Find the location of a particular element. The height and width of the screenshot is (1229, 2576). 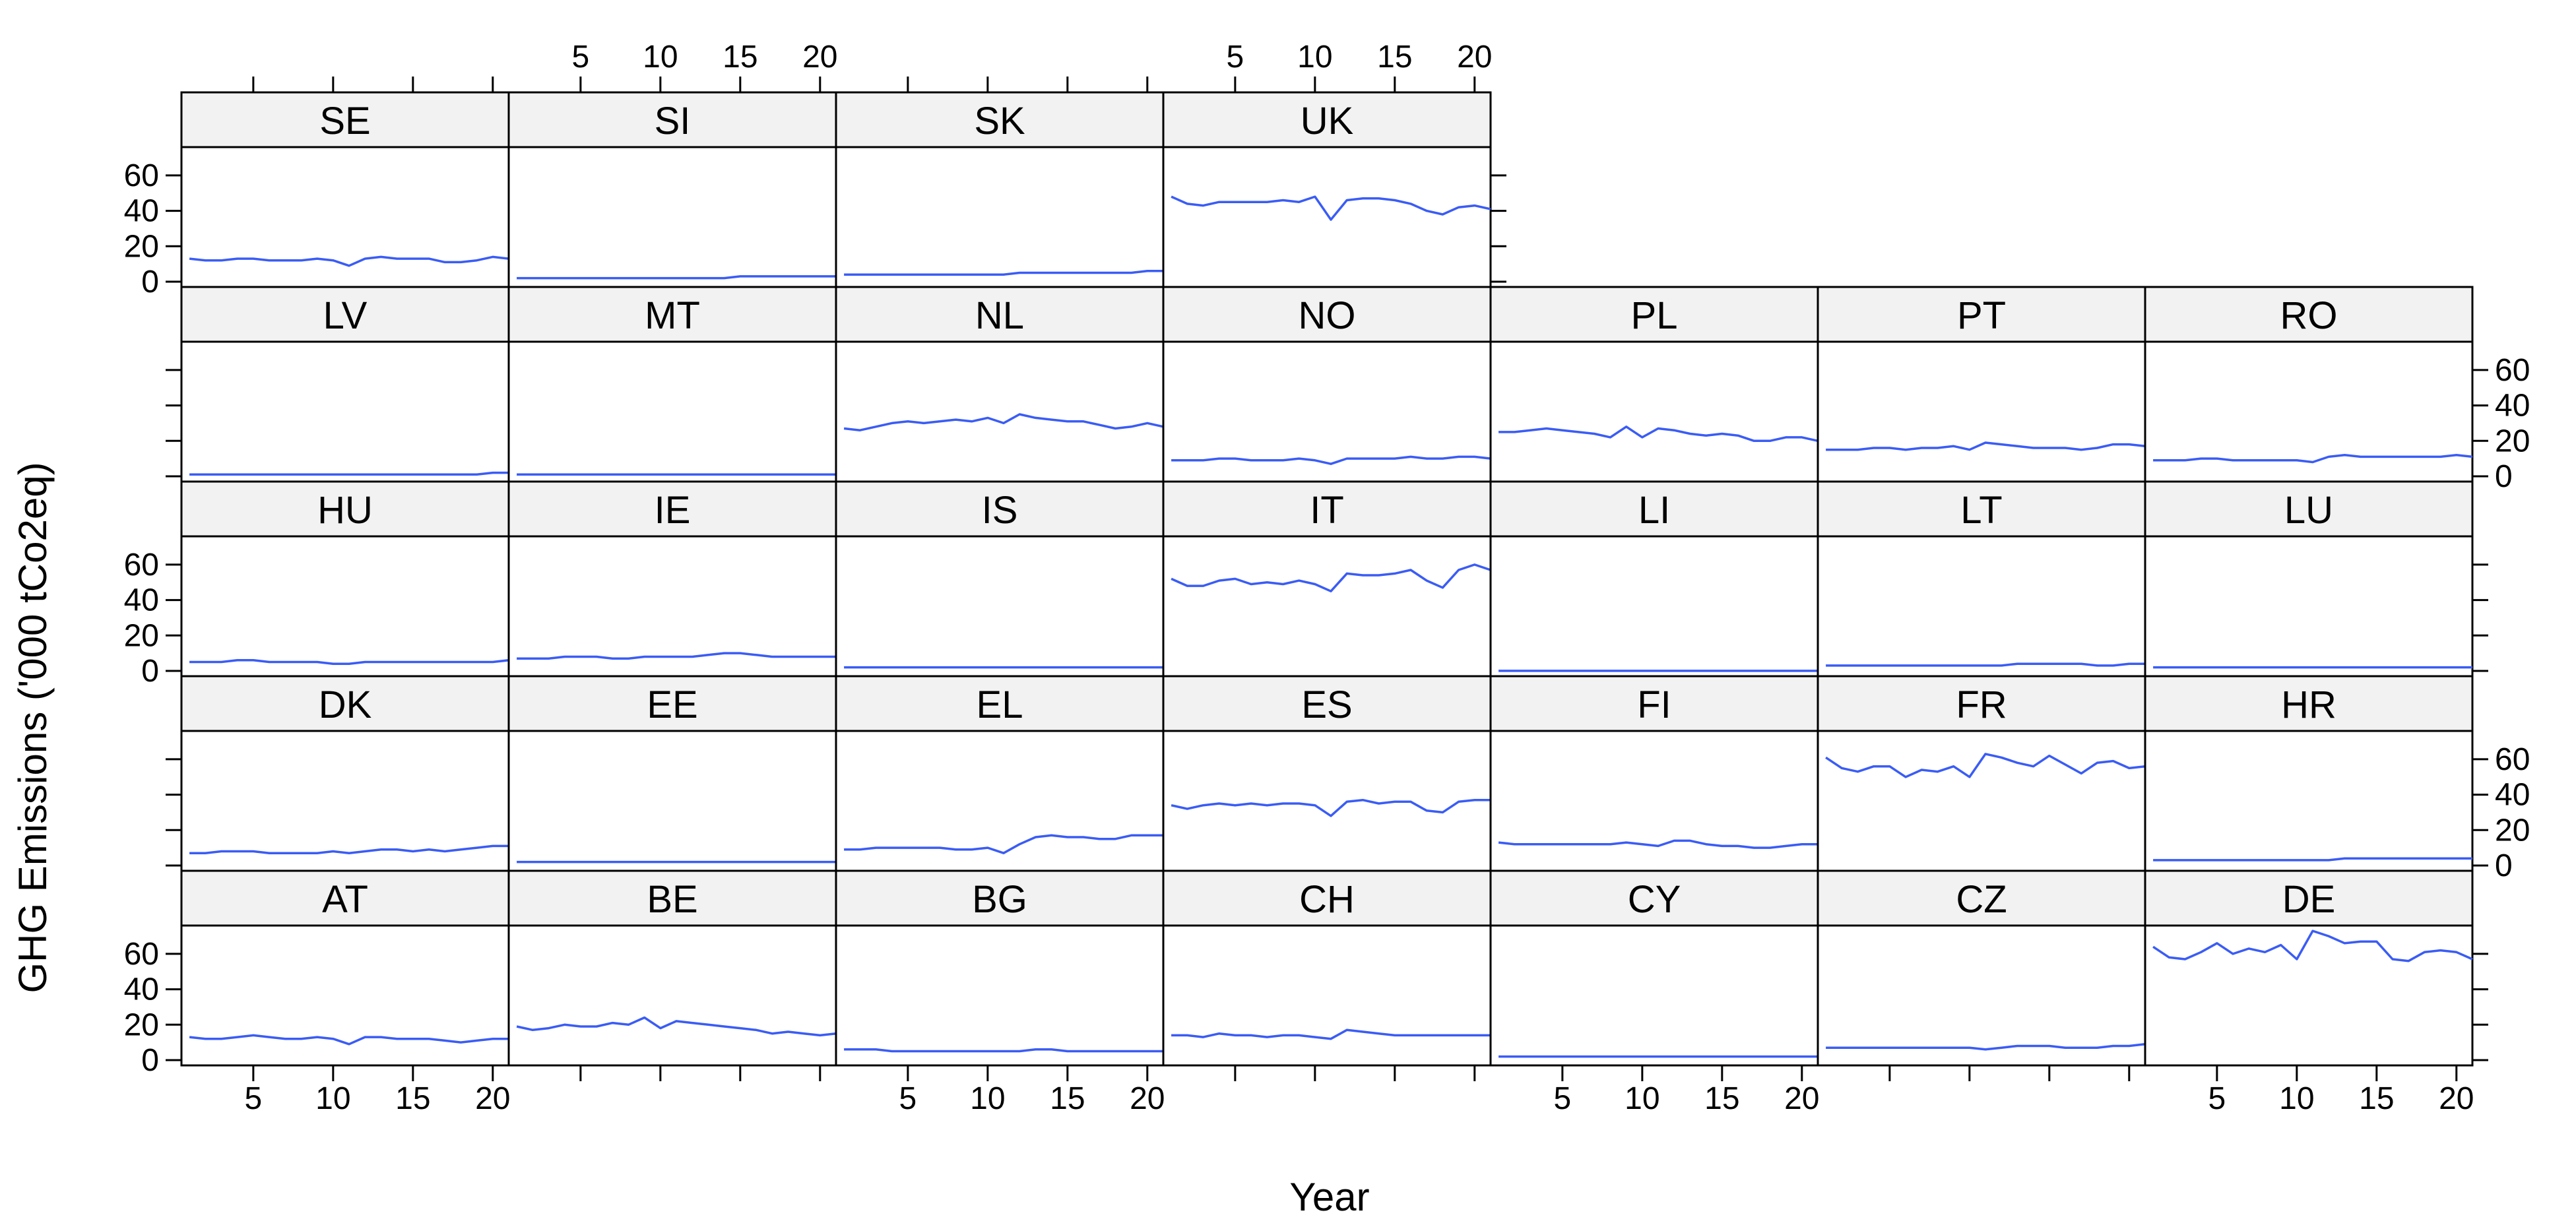

plot-area-pt is located at coordinates (1981, 412).